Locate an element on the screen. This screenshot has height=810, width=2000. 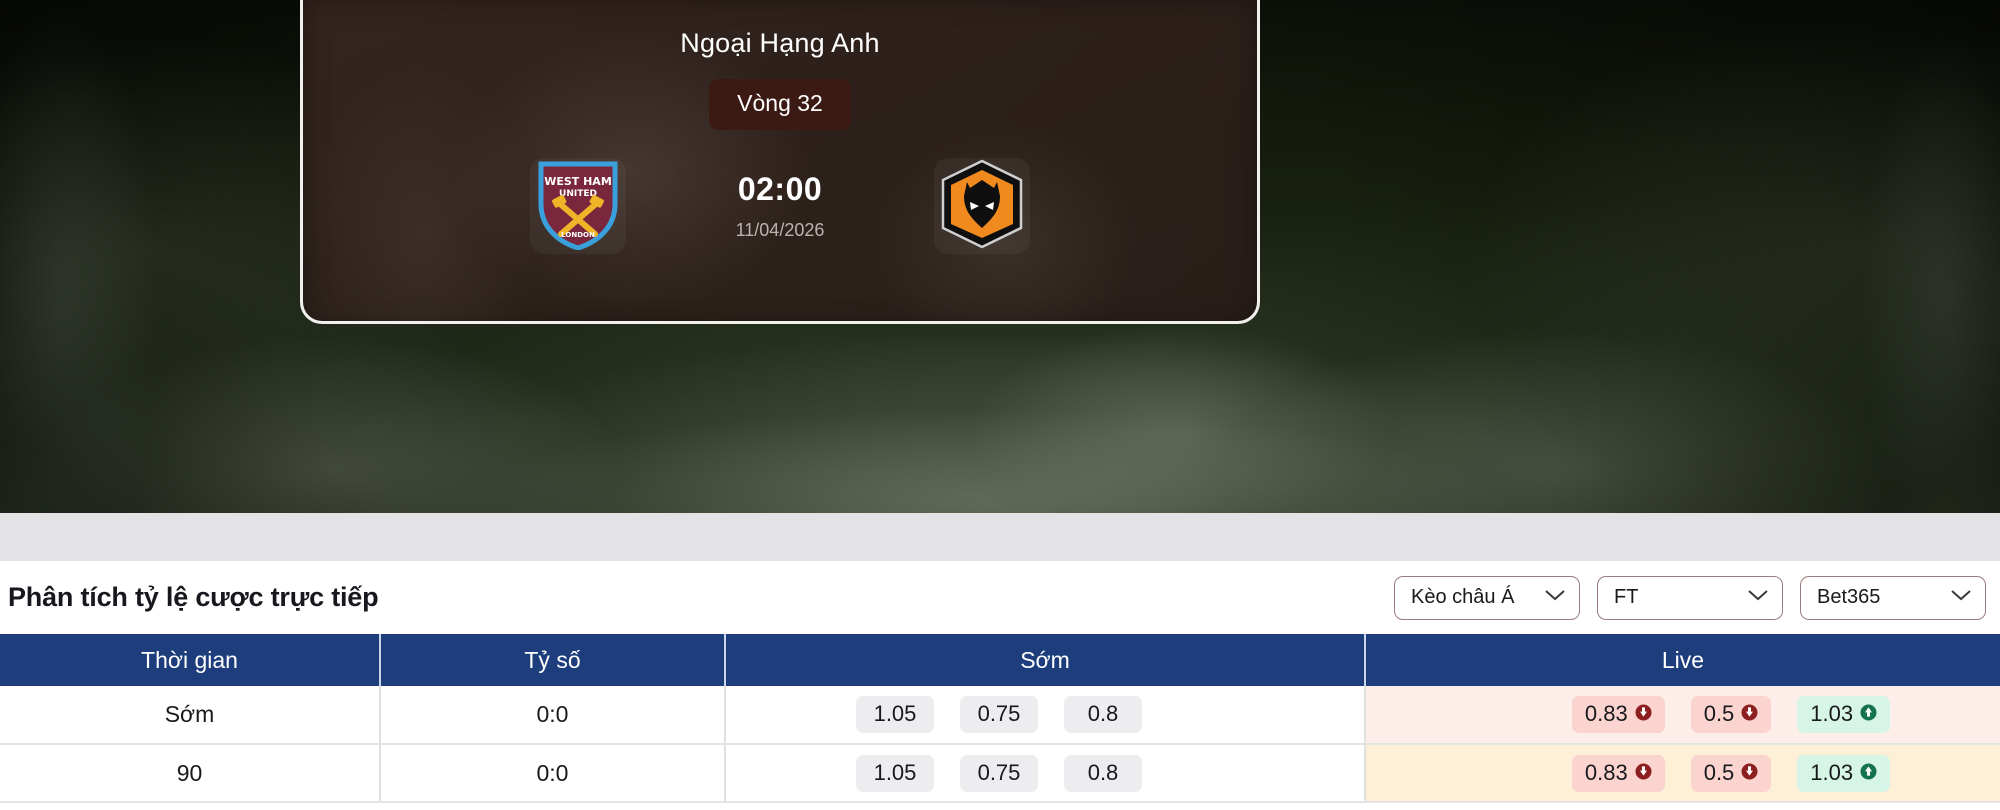
kickoff-info: 02:00 11/04/2026 is located at coordinates (780, 206).